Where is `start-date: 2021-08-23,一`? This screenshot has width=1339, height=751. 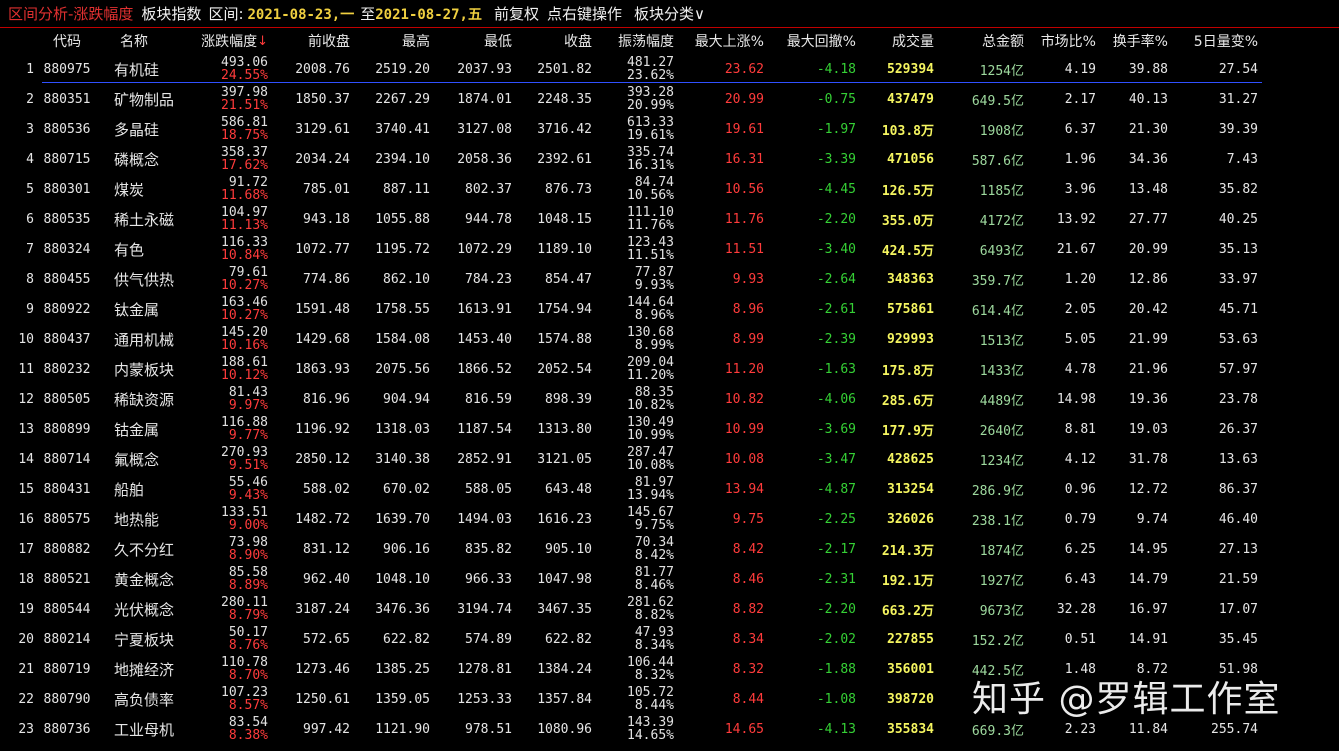 start-date: 2021-08-23,一 is located at coordinates (301, 14).